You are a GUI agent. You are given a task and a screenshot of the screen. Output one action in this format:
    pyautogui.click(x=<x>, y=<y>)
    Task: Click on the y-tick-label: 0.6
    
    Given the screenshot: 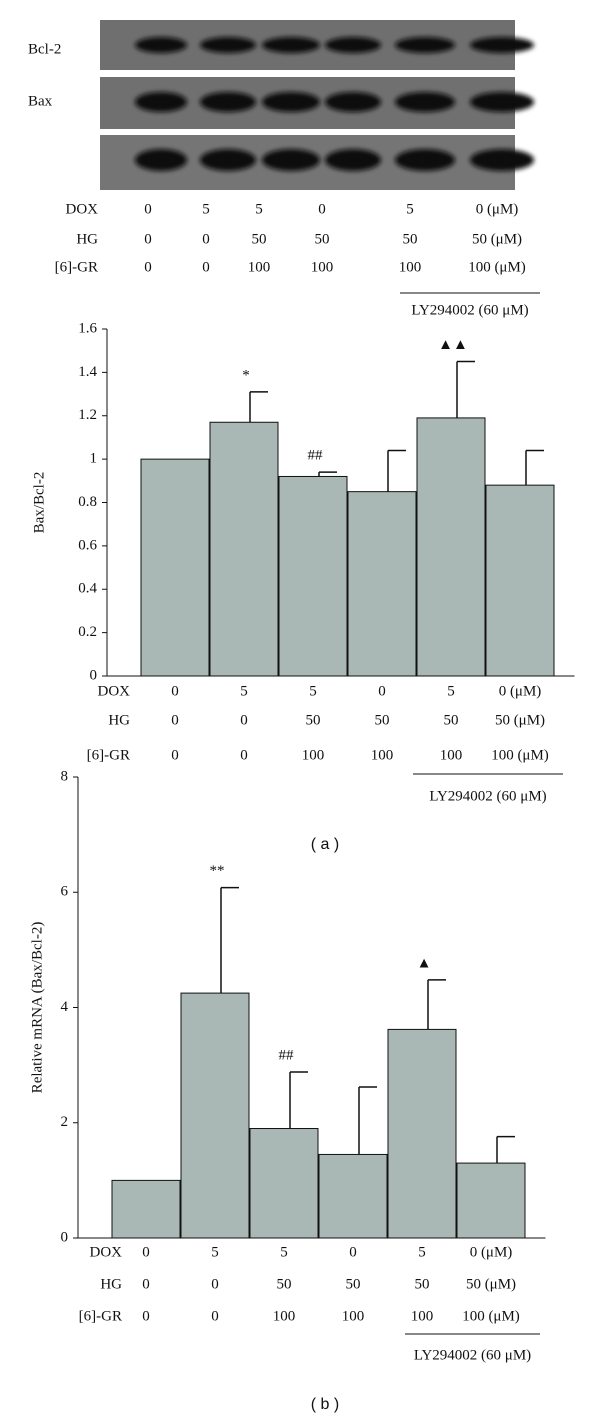 What is the action you would take?
    pyautogui.click(x=87, y=545)
    